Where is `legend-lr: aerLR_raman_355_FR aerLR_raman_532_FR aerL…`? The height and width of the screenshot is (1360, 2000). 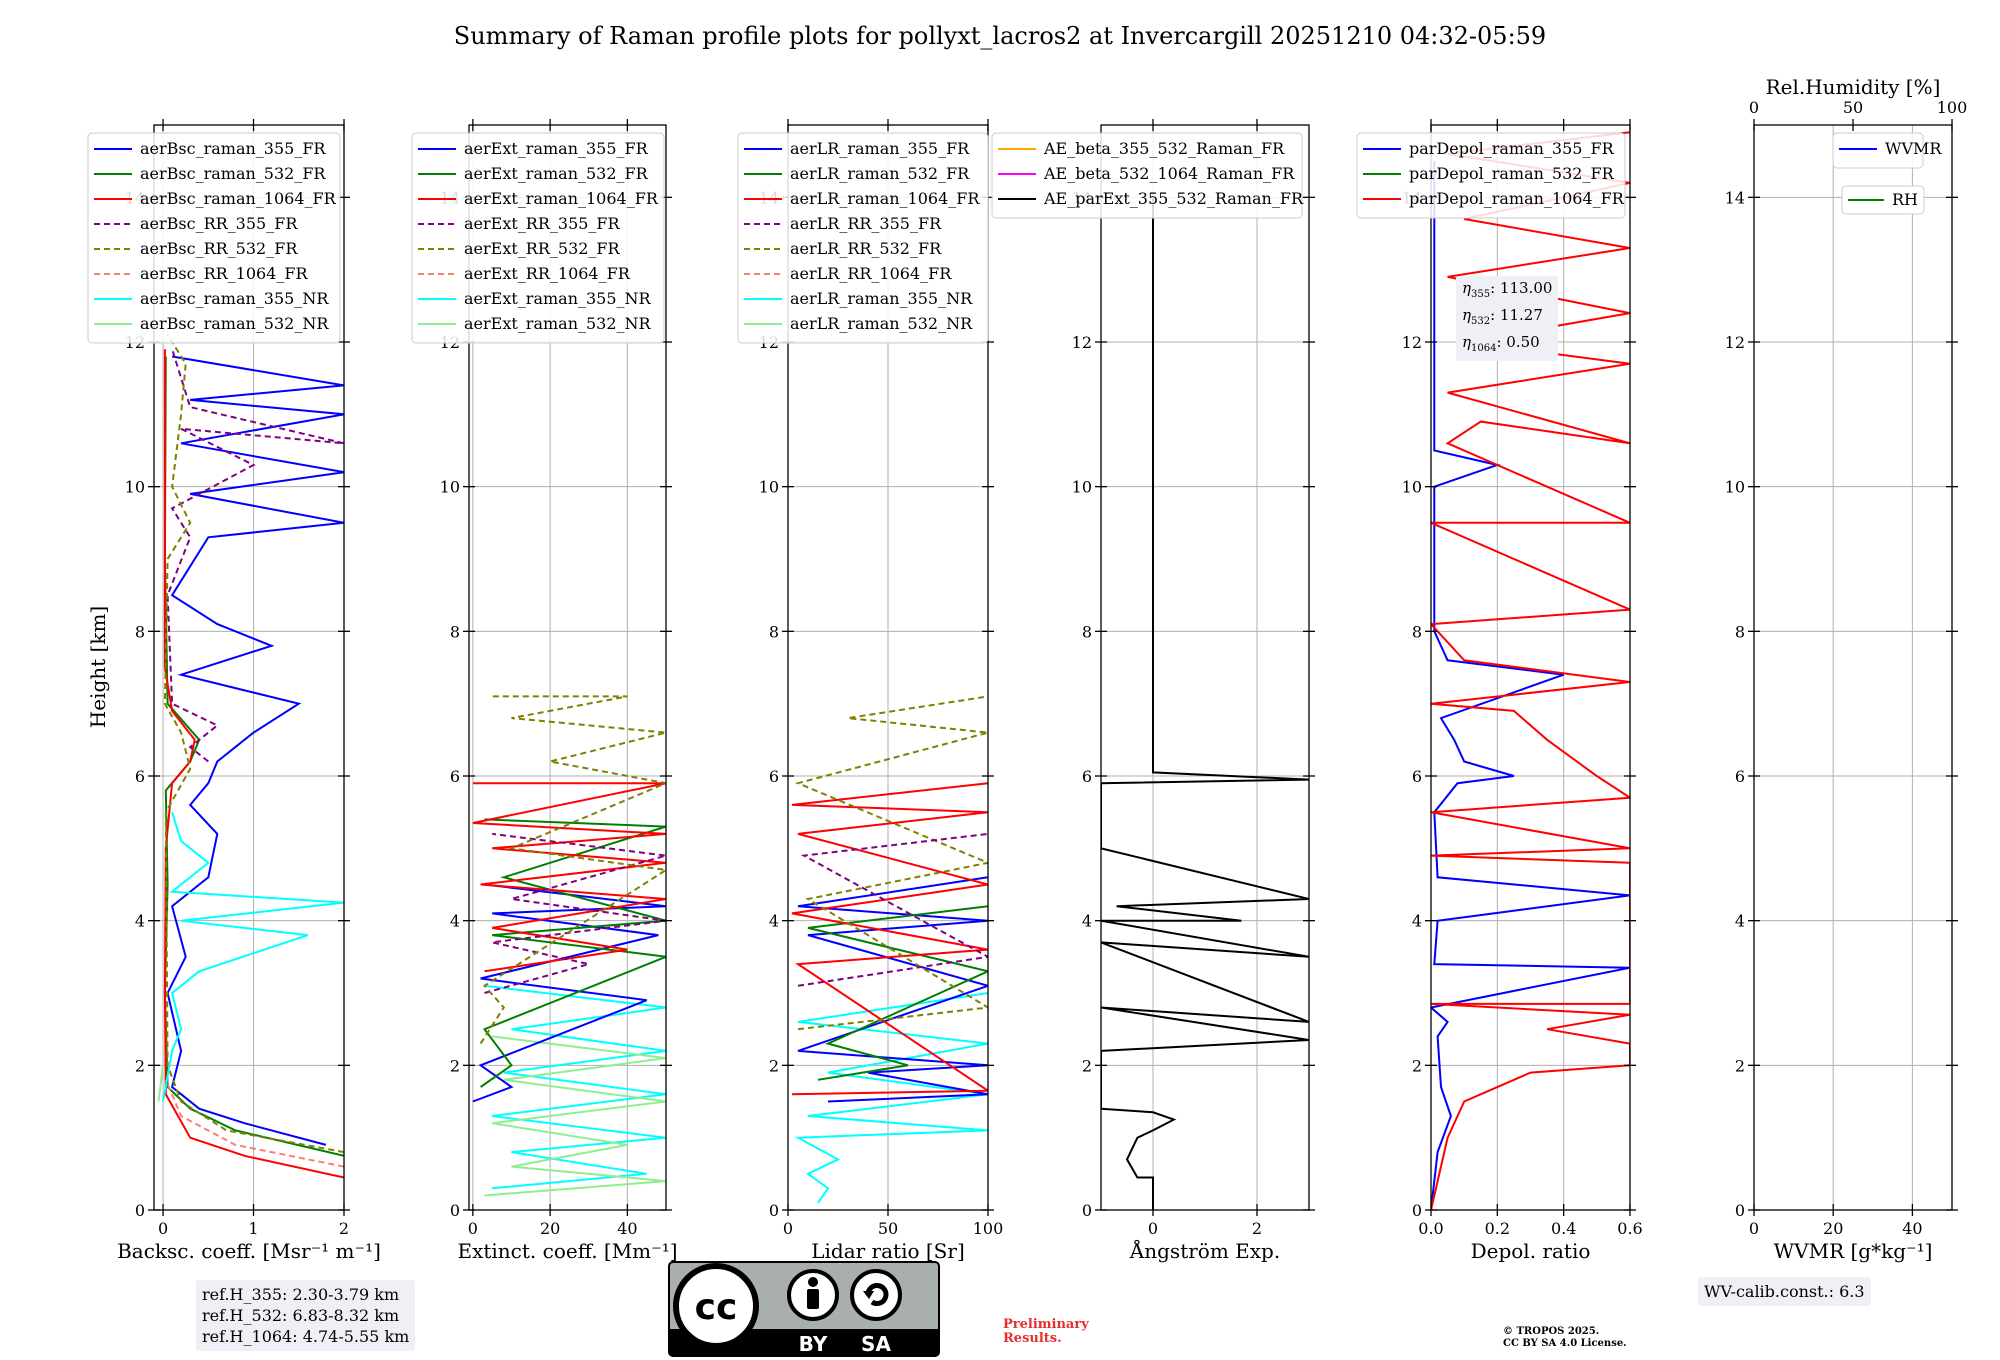
legend-lr: aerLR_raman_355_FR aerLR_raman_532_FR aerL… is located at coordinates (863, 238).